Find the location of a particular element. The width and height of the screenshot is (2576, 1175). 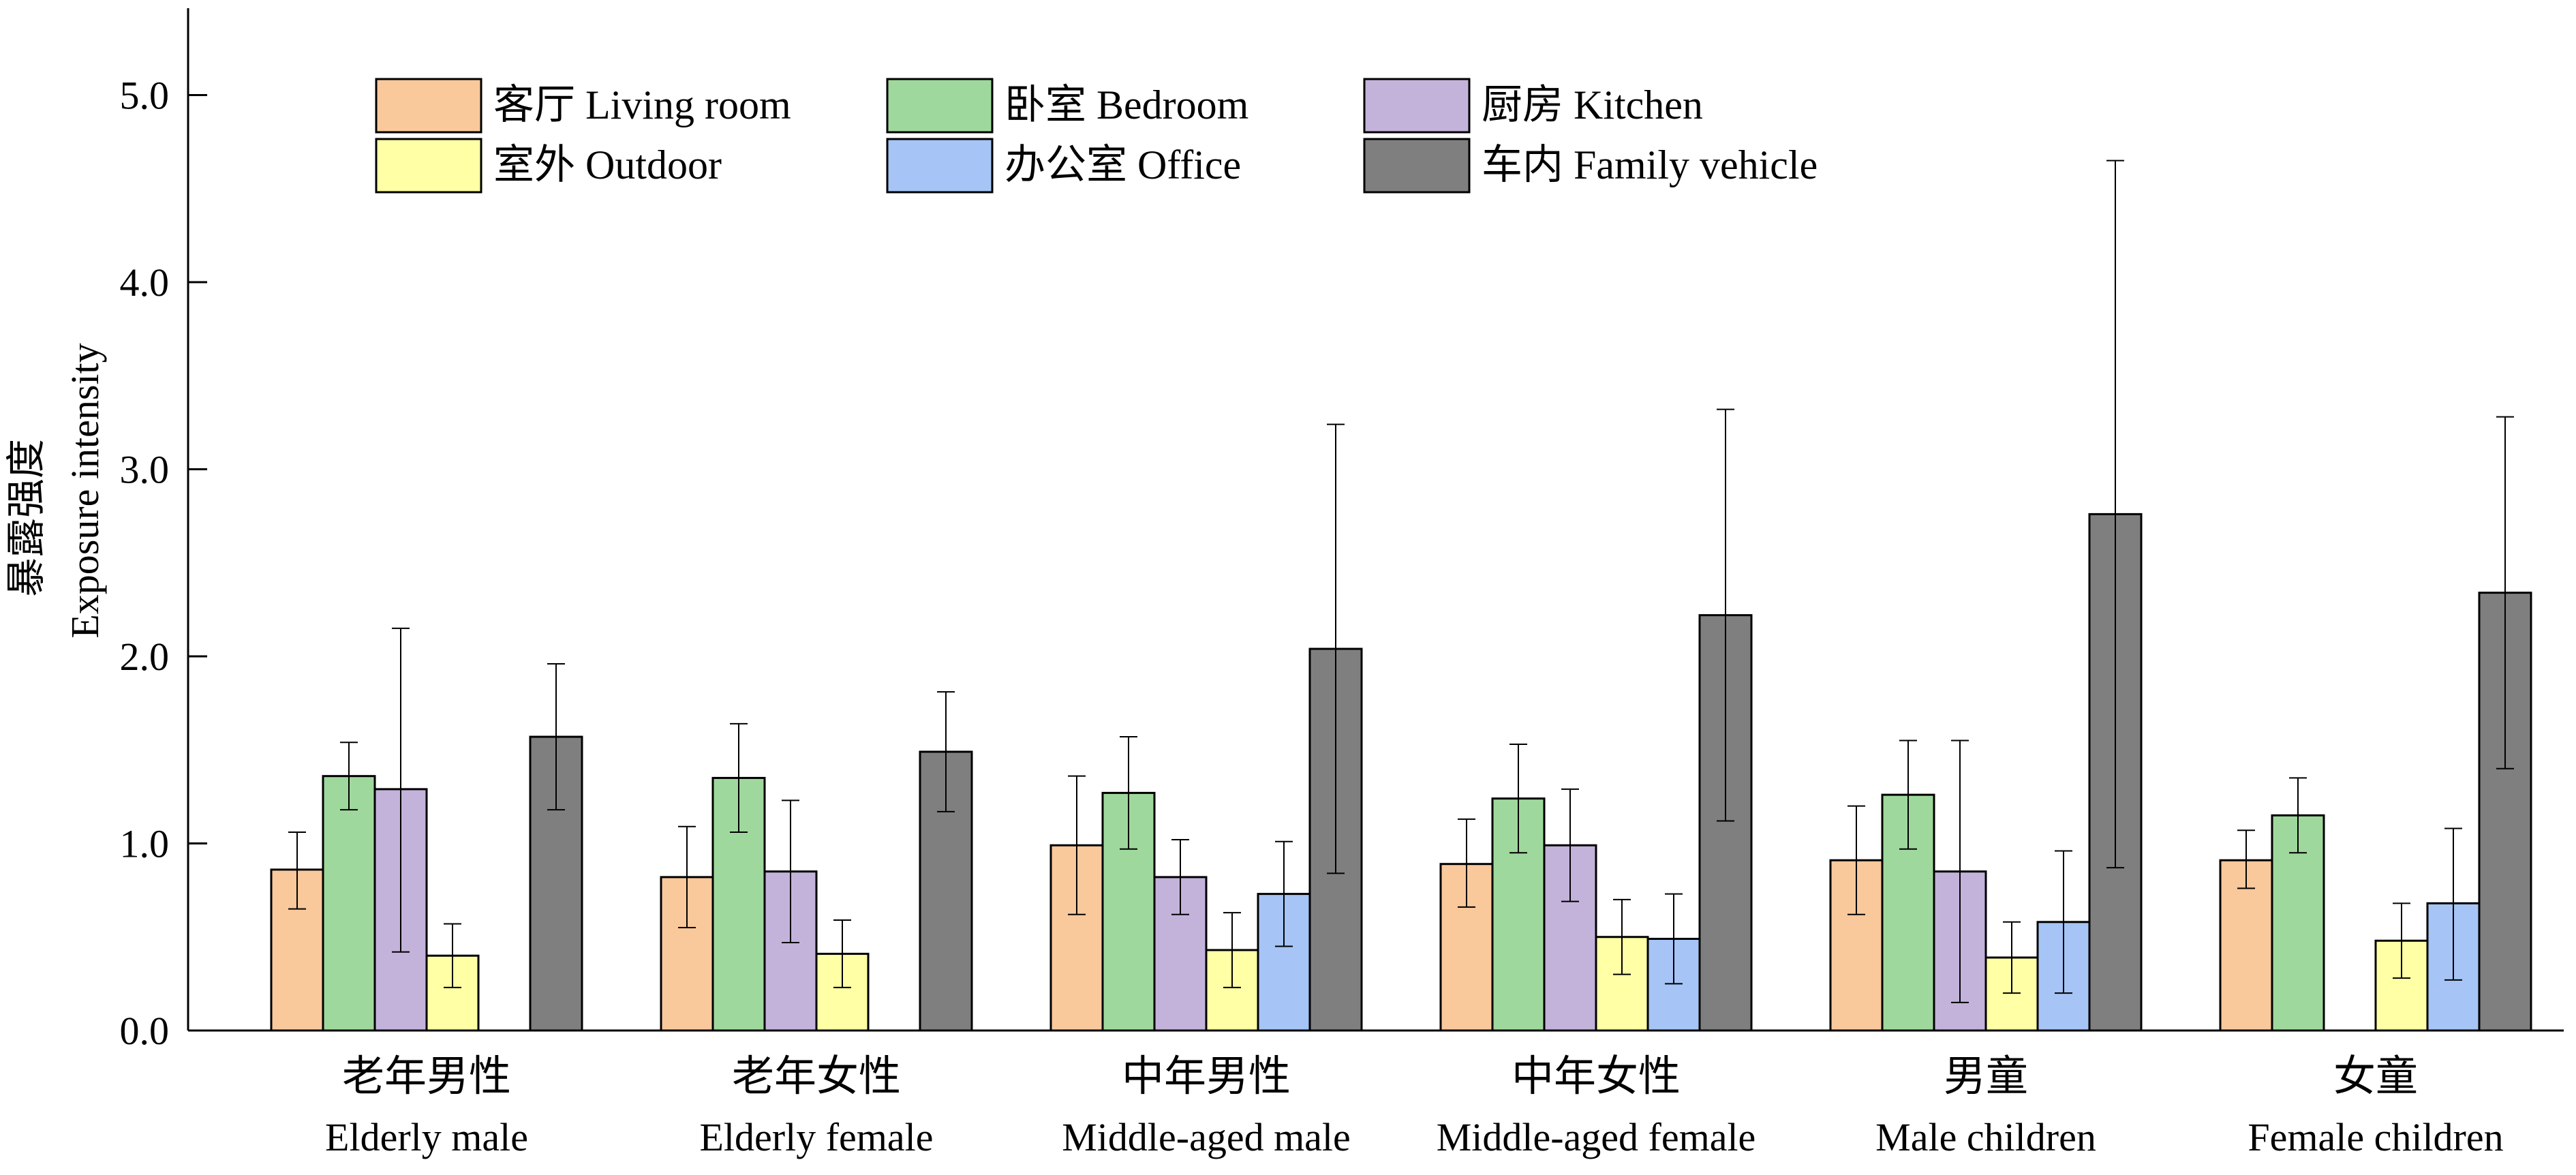

x-tick-label-en: Elderly female is located at coordinates (817, 1137).